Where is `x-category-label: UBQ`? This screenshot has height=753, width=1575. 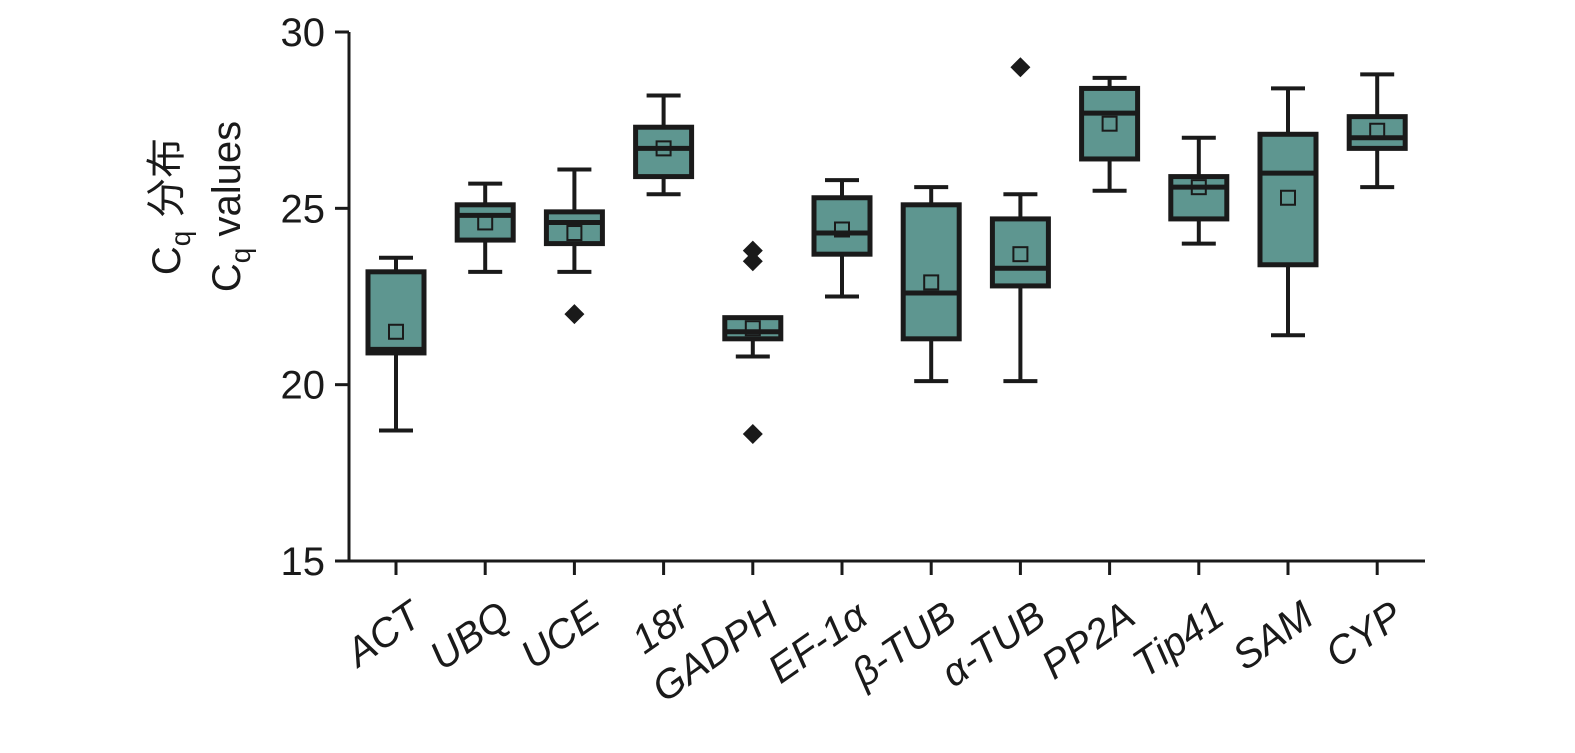
x-category-label: UBQ is located at coordinates (470, 636).